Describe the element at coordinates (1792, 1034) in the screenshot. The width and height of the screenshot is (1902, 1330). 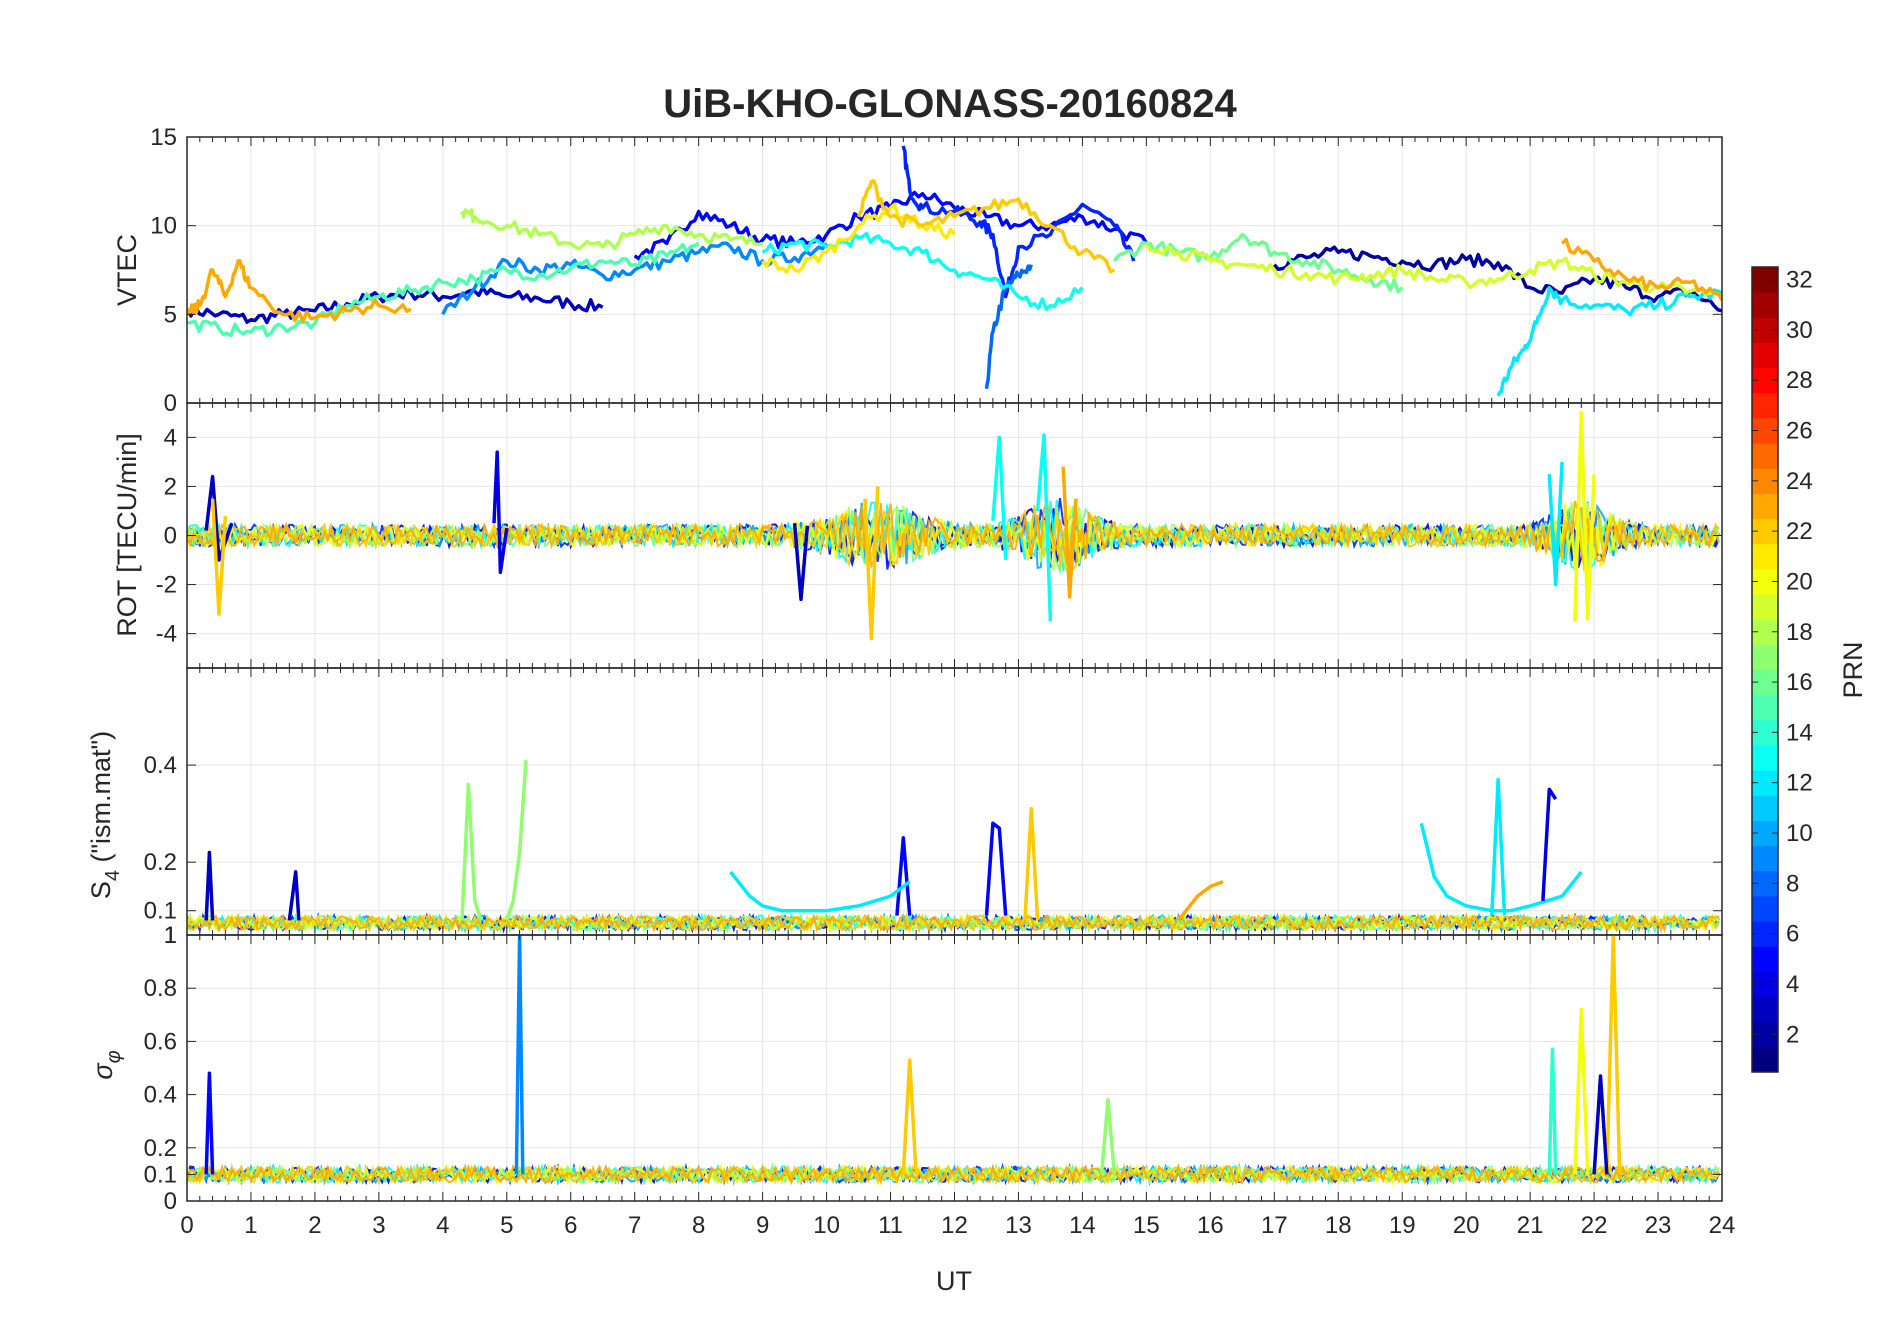
I see `colorbar-tick-label: 2` at that location.